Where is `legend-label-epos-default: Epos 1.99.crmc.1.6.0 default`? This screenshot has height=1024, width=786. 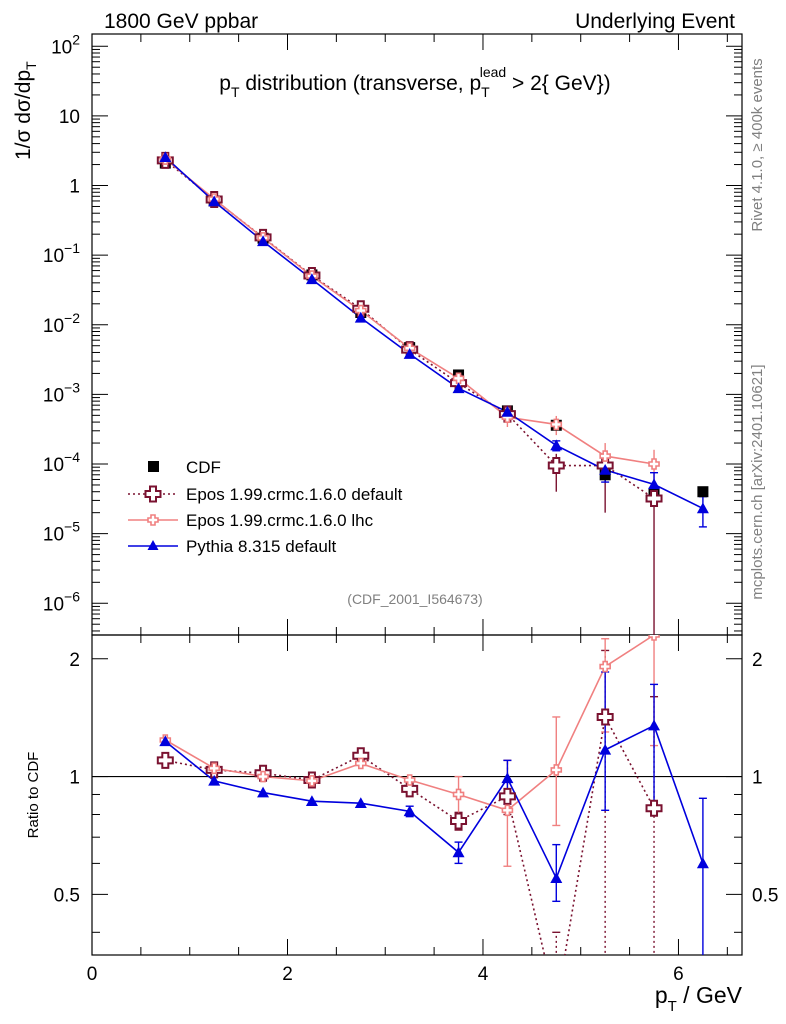
legend-label-epos-default: Epos 1.99.crmc.1.6.0 default is located at coordinates (294, 494).